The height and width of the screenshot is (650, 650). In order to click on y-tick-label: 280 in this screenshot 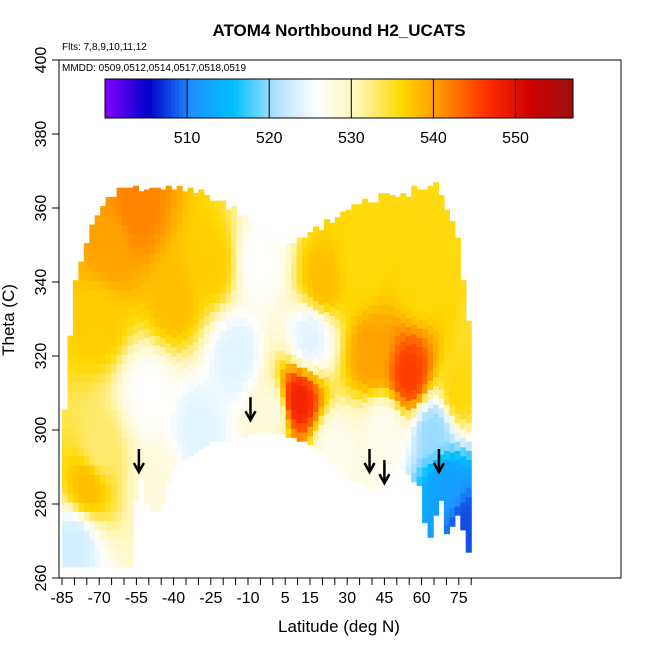, I will do `click(41, 504)`.